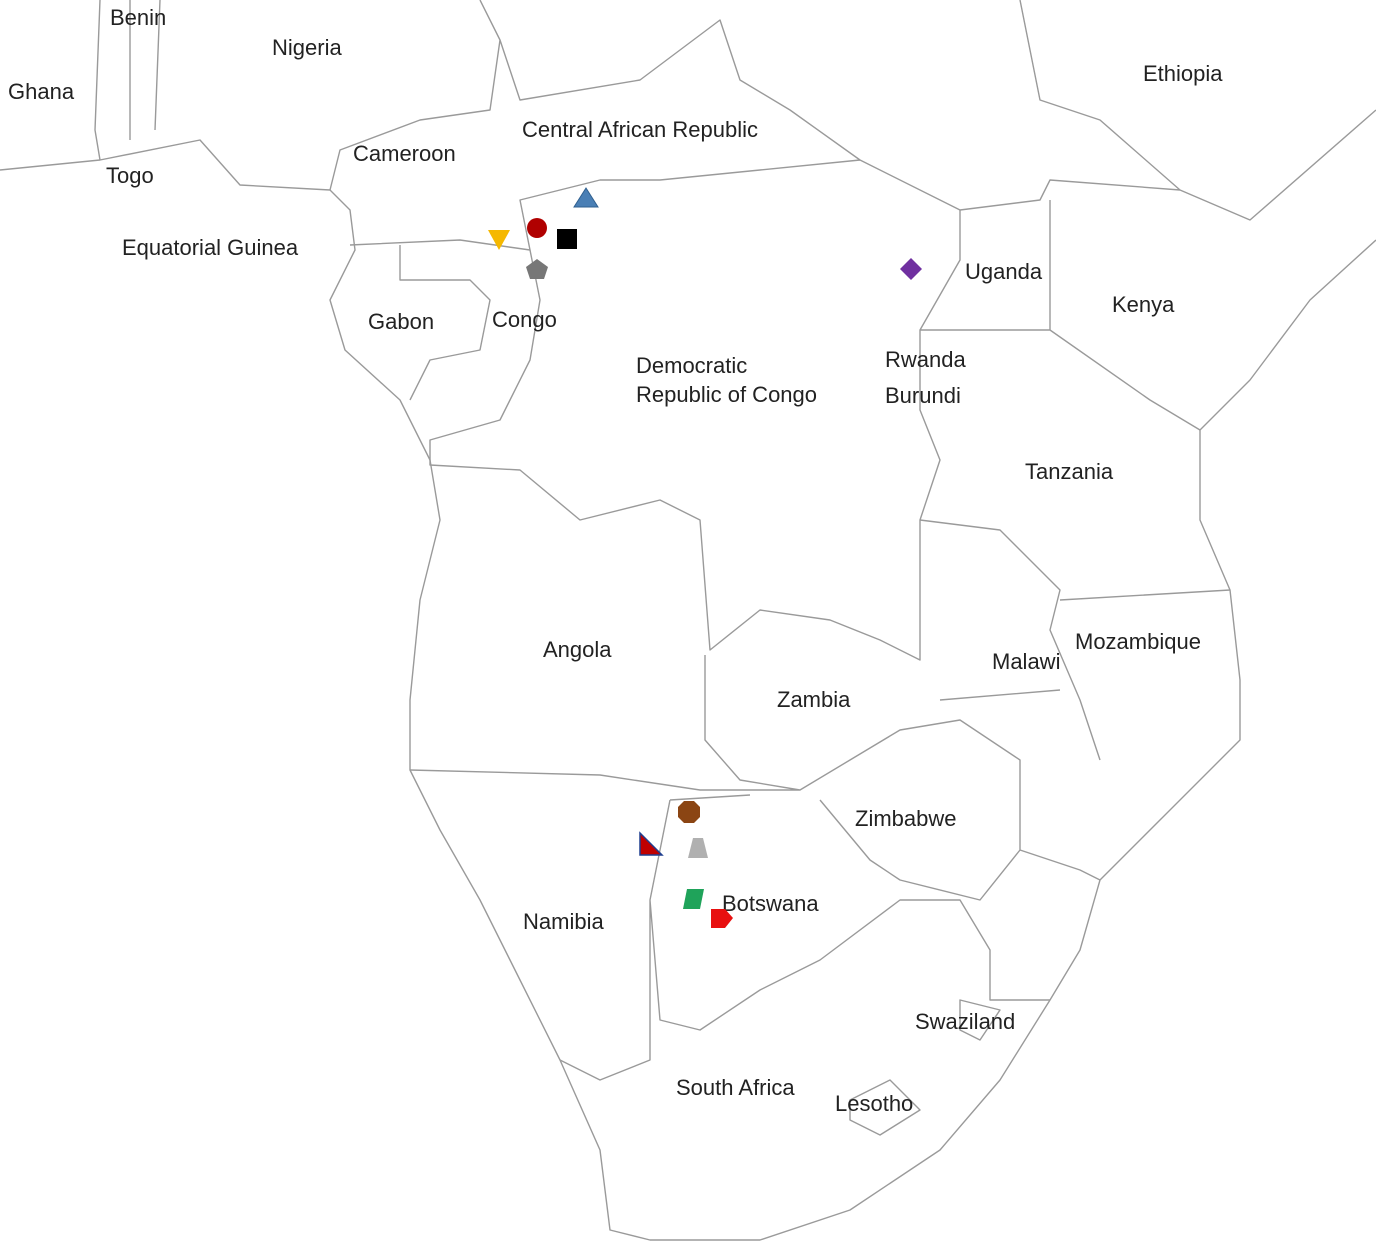  What do you see at coordinates (923, 395) in the screenshot?
I see `country-label: Burundi` at bounding box center [923, 395].